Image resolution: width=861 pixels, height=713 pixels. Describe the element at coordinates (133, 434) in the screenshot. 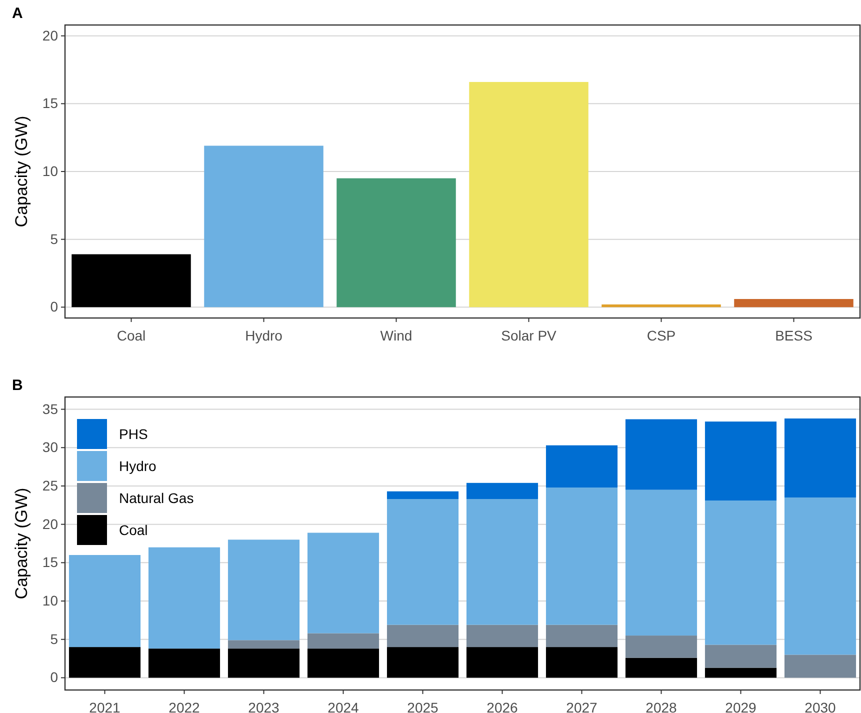

I see `legend-label: PHS` at that location.